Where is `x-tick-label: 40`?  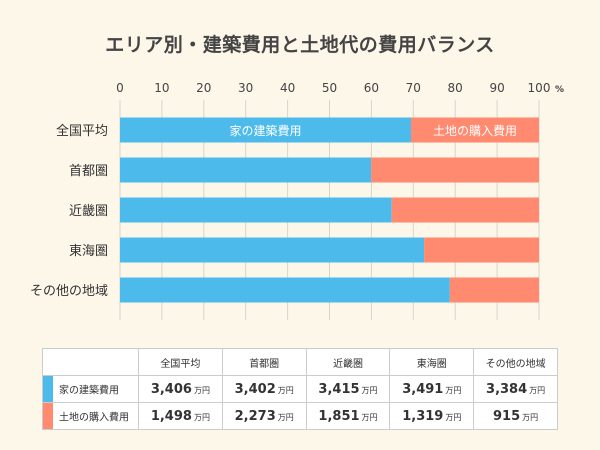
x-tick-label: 40 is located at coordinates (287, 88).